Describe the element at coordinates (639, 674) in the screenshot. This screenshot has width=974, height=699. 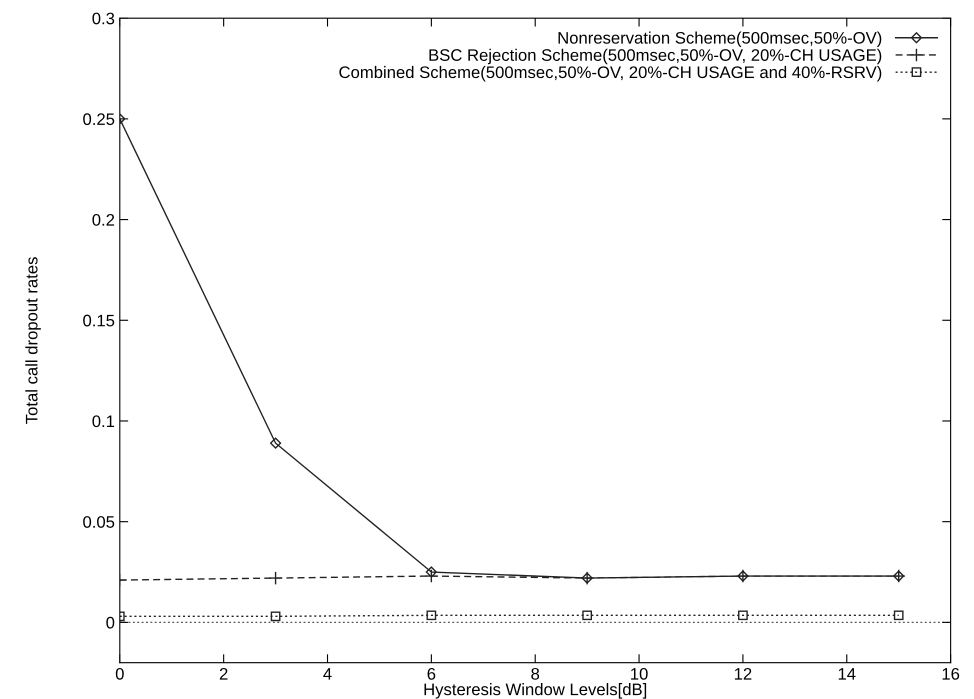
I see `x-tick-label: 10` at that location.